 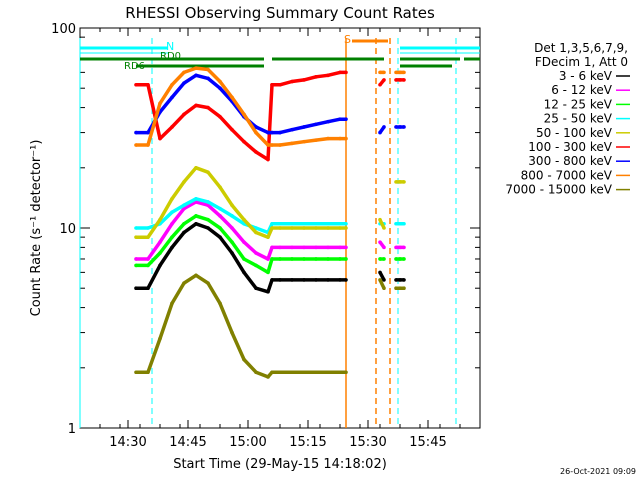 What do you see at coordinates (581, 48) in the screenshot?
I see `legend-header-line-1: Det 1,3,5,6,7,9,` at bounding box center [581, 48].